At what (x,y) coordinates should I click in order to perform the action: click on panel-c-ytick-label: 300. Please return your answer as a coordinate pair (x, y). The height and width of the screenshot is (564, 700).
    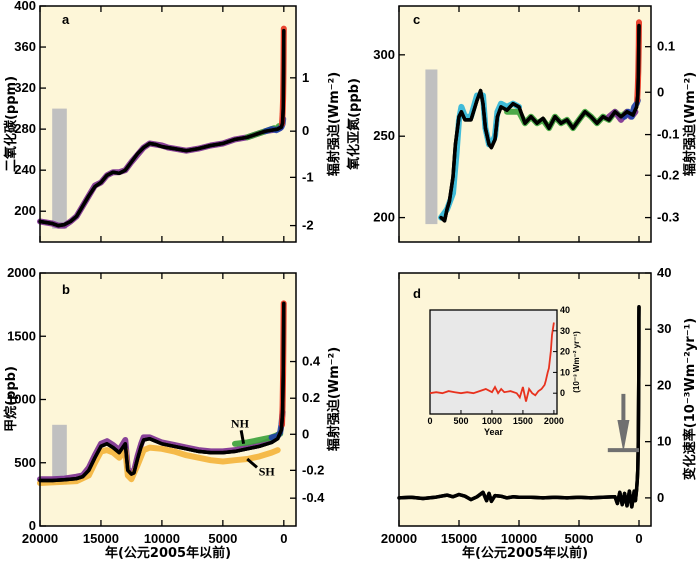
    Looking at the image, I should click on (384, 54).